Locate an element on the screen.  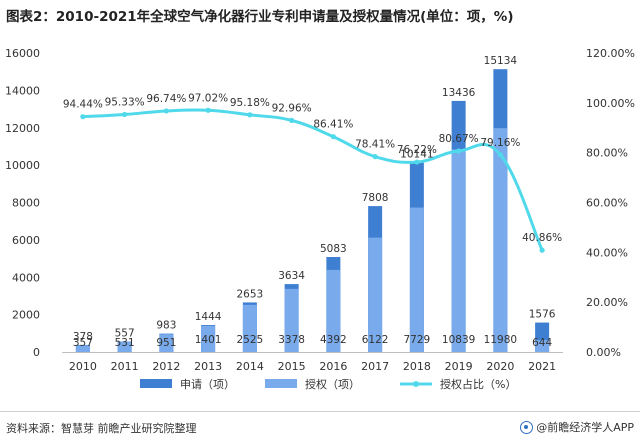
applications-data-label: 983 is located at coordinates (166, 326).